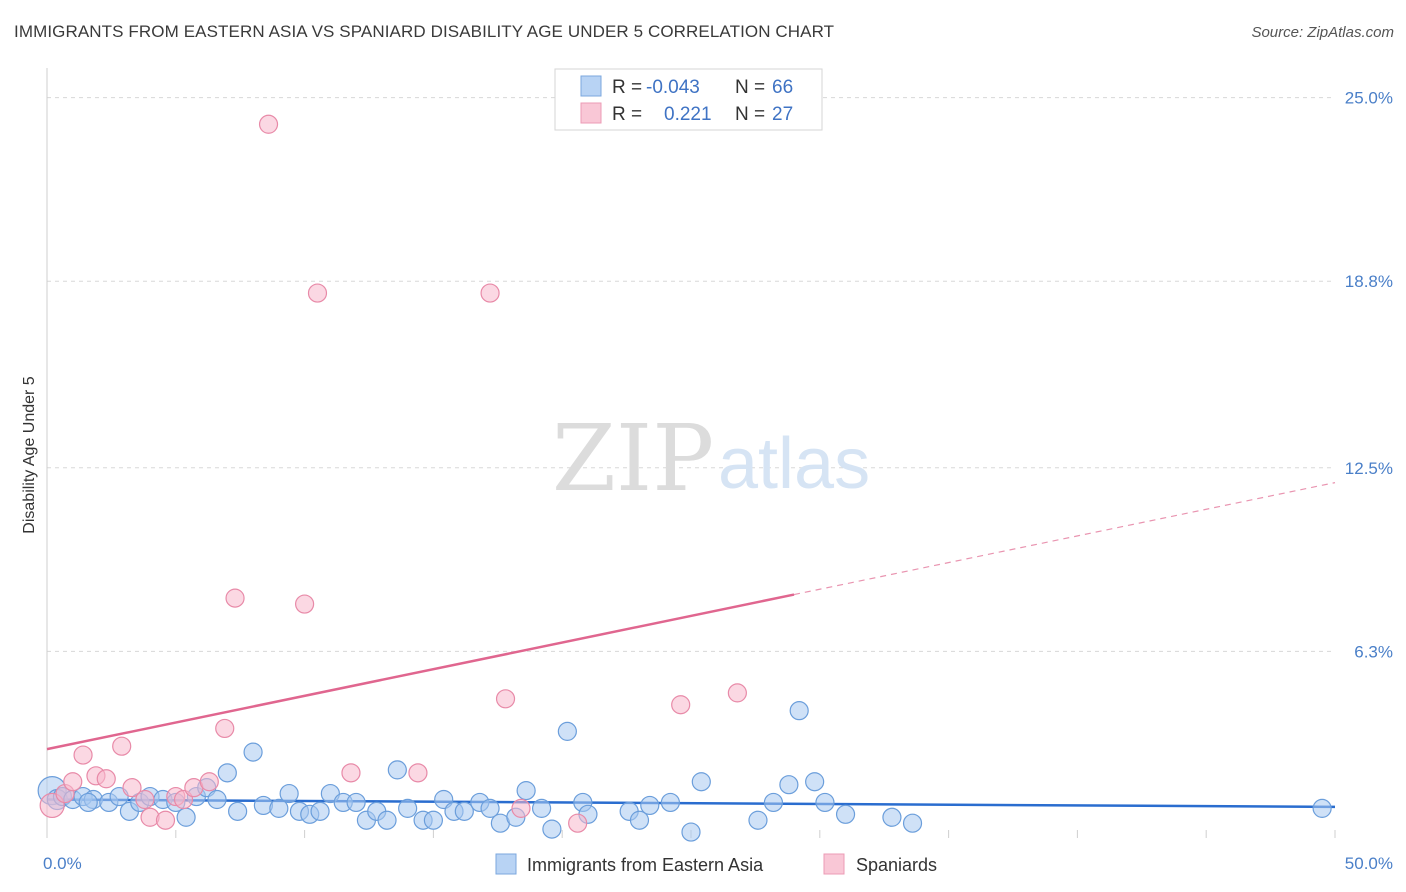 The height and width of the screenshot is (892, 1406). I want to click on y-tick-label: 18.8%, so click(1369, 281).